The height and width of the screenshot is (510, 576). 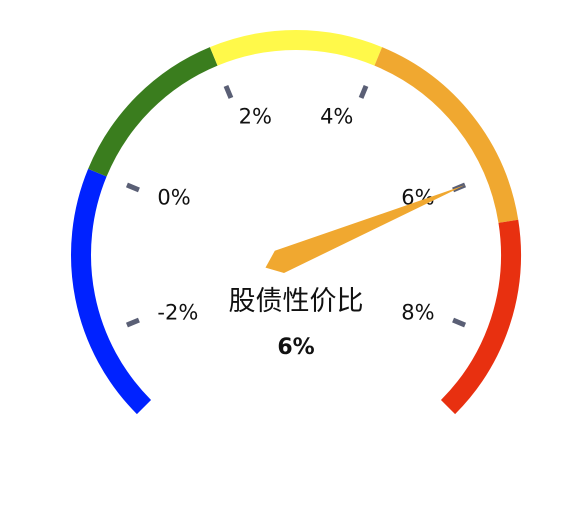 What do you see at coordinates (296, 301) in the screenshot?
I see `gauge-title: 股债性价比` at bounding box center [296, 301].